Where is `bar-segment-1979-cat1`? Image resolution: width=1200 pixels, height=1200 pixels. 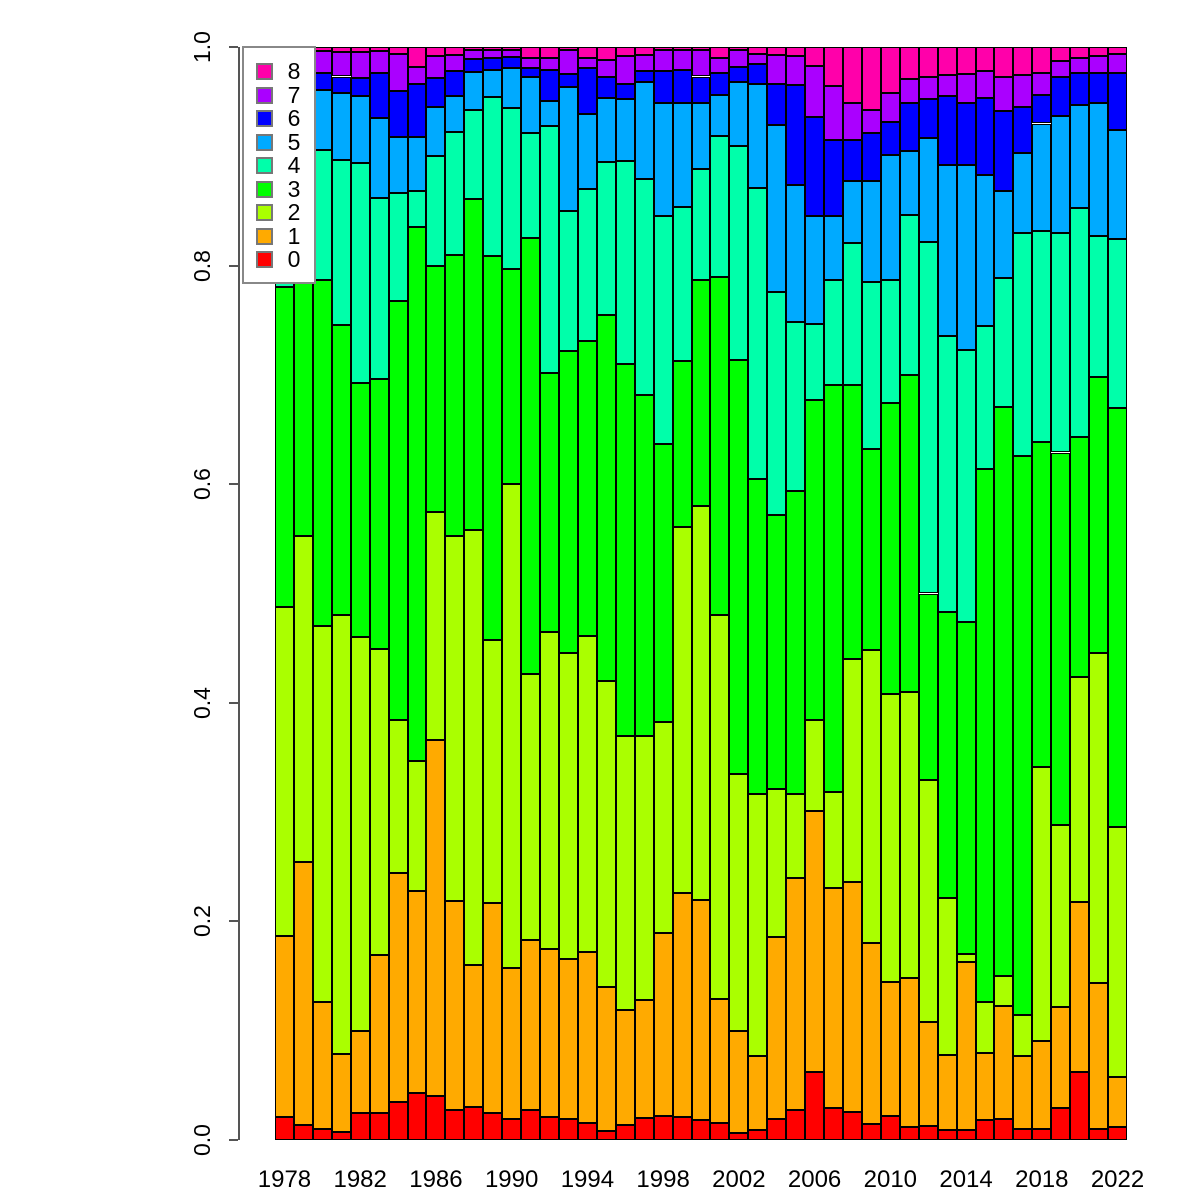 bar-segment-1979-cat1 is located at coordinates (303, 993).